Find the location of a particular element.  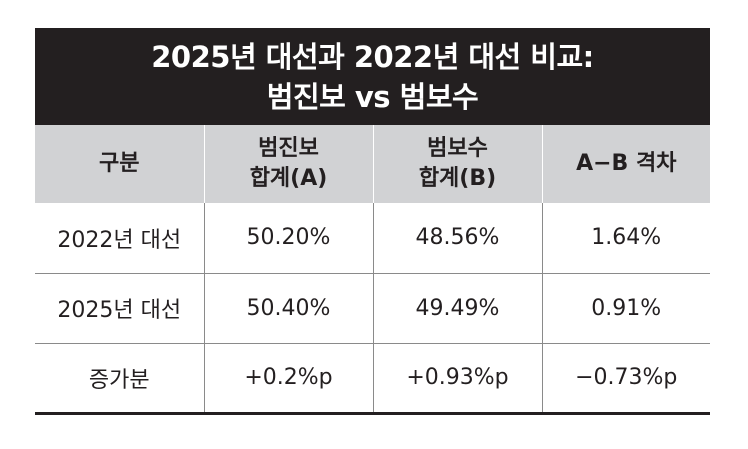

header-category-label: 구분 is located at coordinates (119, 163).